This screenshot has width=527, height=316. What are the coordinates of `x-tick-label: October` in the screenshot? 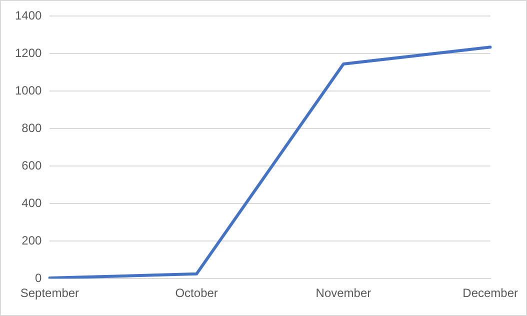 It's located at (196, 293).